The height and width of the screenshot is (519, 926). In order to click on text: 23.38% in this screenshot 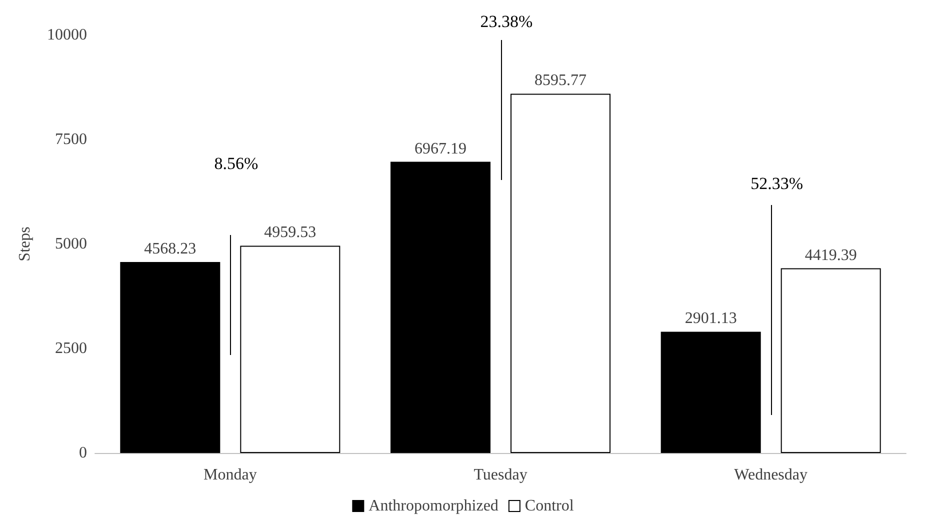, I will do `click(506, 21)`.